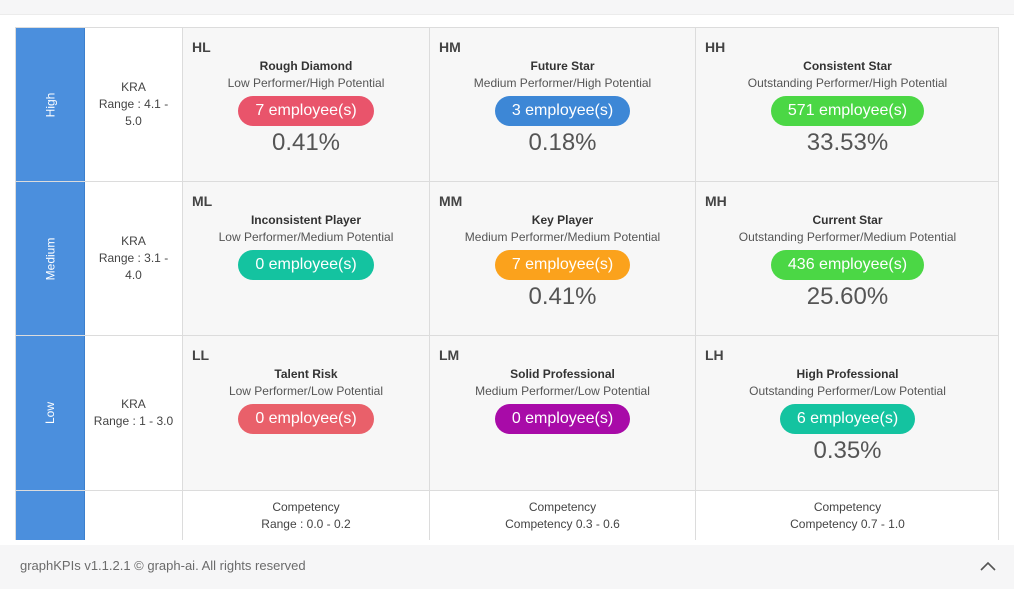 This screenshot has height=589, width=1014. I want to click on kra-range: Range : 3.1 - 4.0, so click(133, 266).